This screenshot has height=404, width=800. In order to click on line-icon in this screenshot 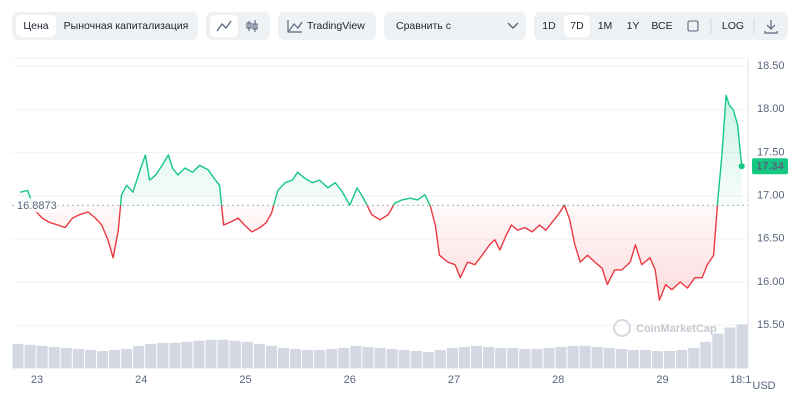, I will do `click(224, 26)`.